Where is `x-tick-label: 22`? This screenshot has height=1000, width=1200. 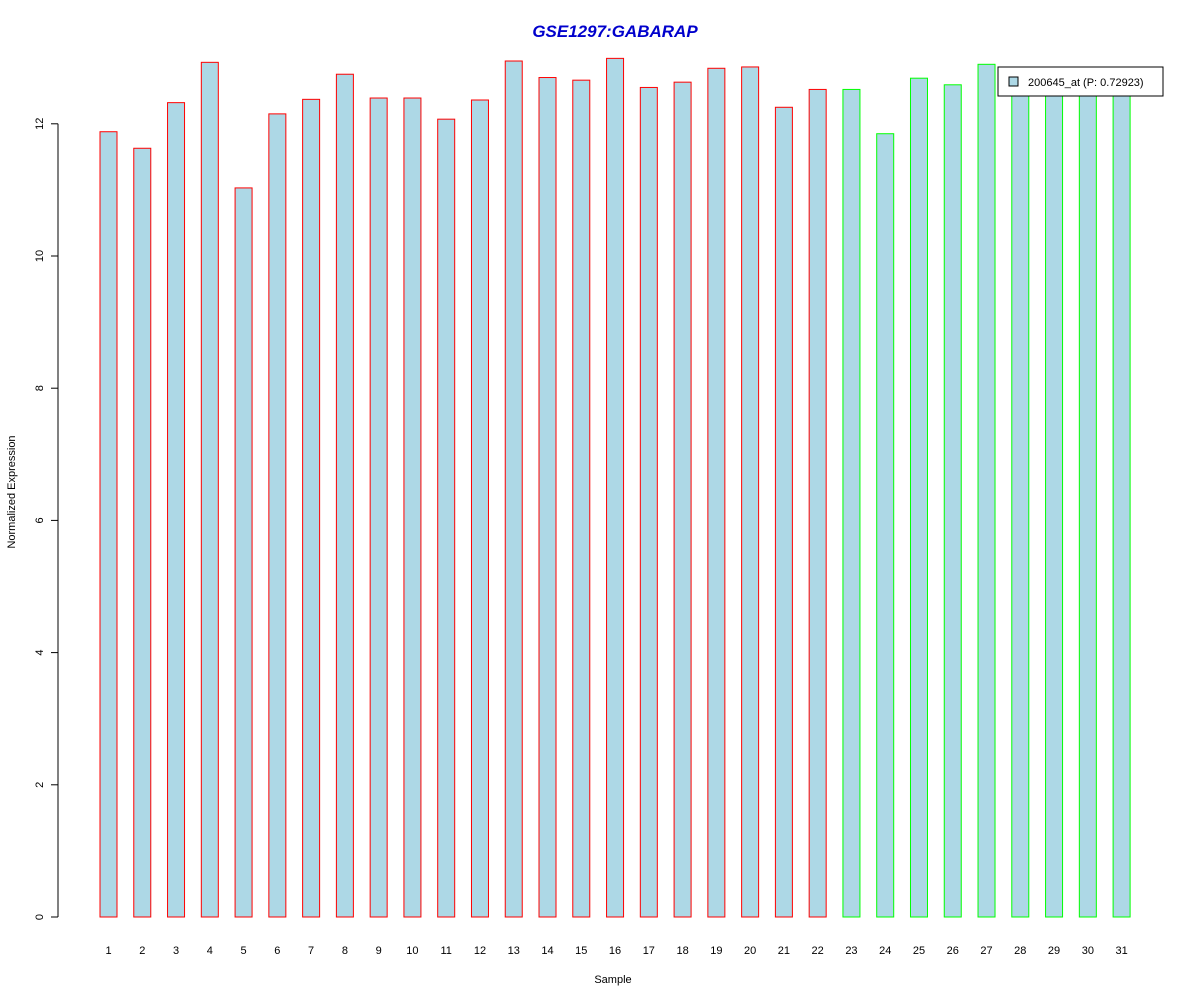 x-tick-label: 22 is located at coordinates (818, 951).